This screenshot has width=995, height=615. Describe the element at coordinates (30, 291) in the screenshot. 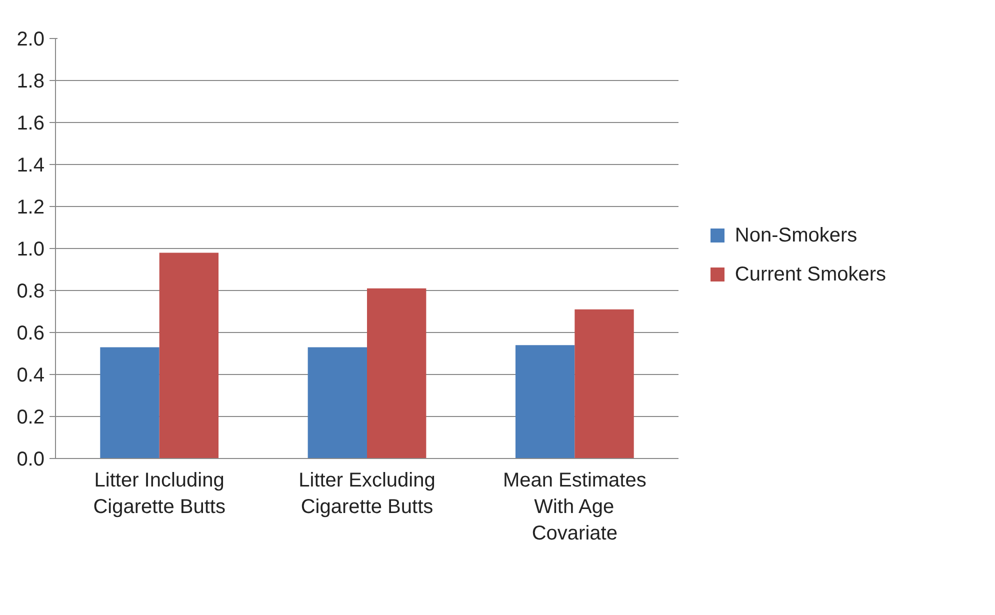

I see `y-tick-label: 0.8` at that location.